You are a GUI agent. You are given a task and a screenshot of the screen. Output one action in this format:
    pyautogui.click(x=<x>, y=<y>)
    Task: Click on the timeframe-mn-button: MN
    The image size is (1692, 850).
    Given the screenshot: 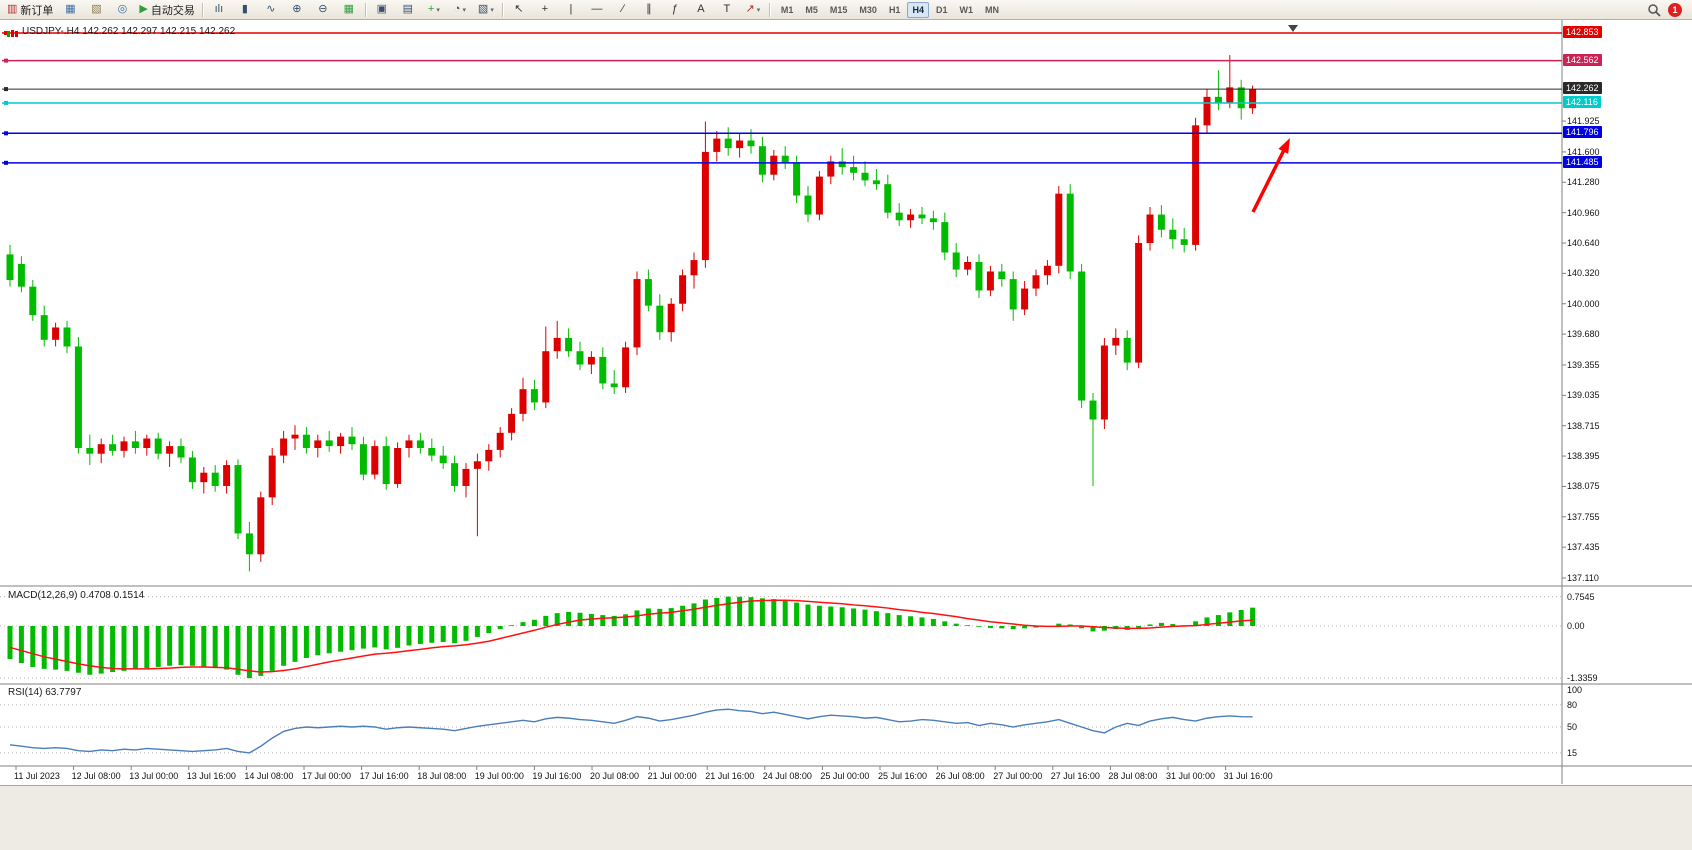 What is the action you would take?
    pyautogui.click(x=991, y=9)
    